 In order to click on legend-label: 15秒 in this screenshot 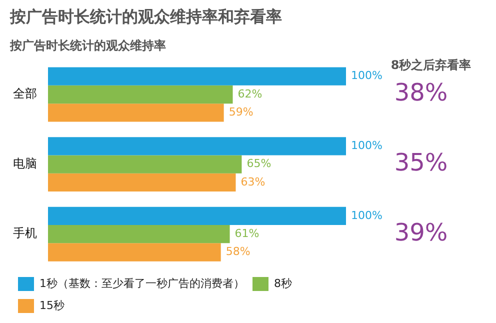, I will do `click(52, 305)`.